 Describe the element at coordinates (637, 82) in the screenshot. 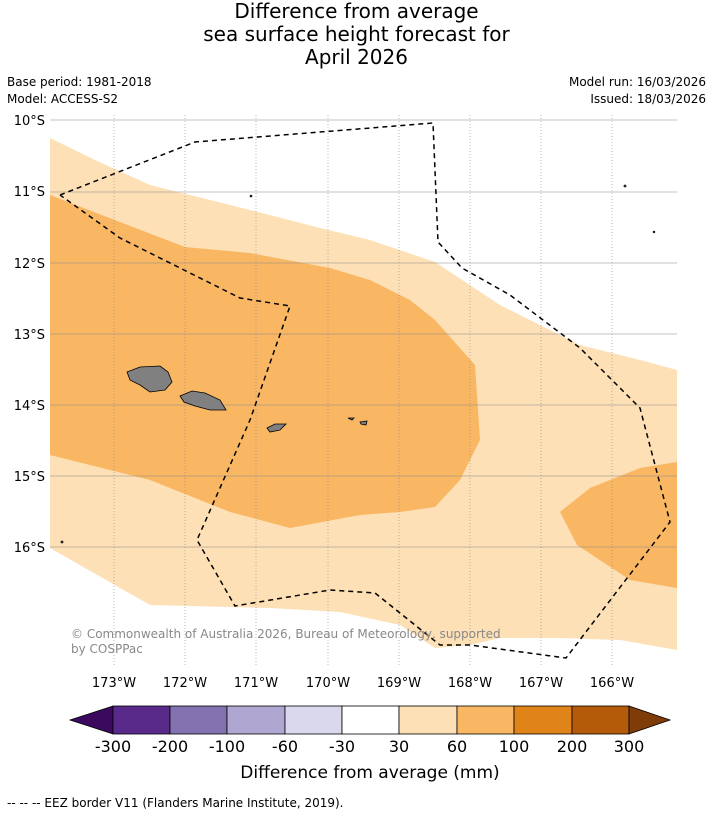

I see `model-run: Model run: 16/03/2026` at that location.